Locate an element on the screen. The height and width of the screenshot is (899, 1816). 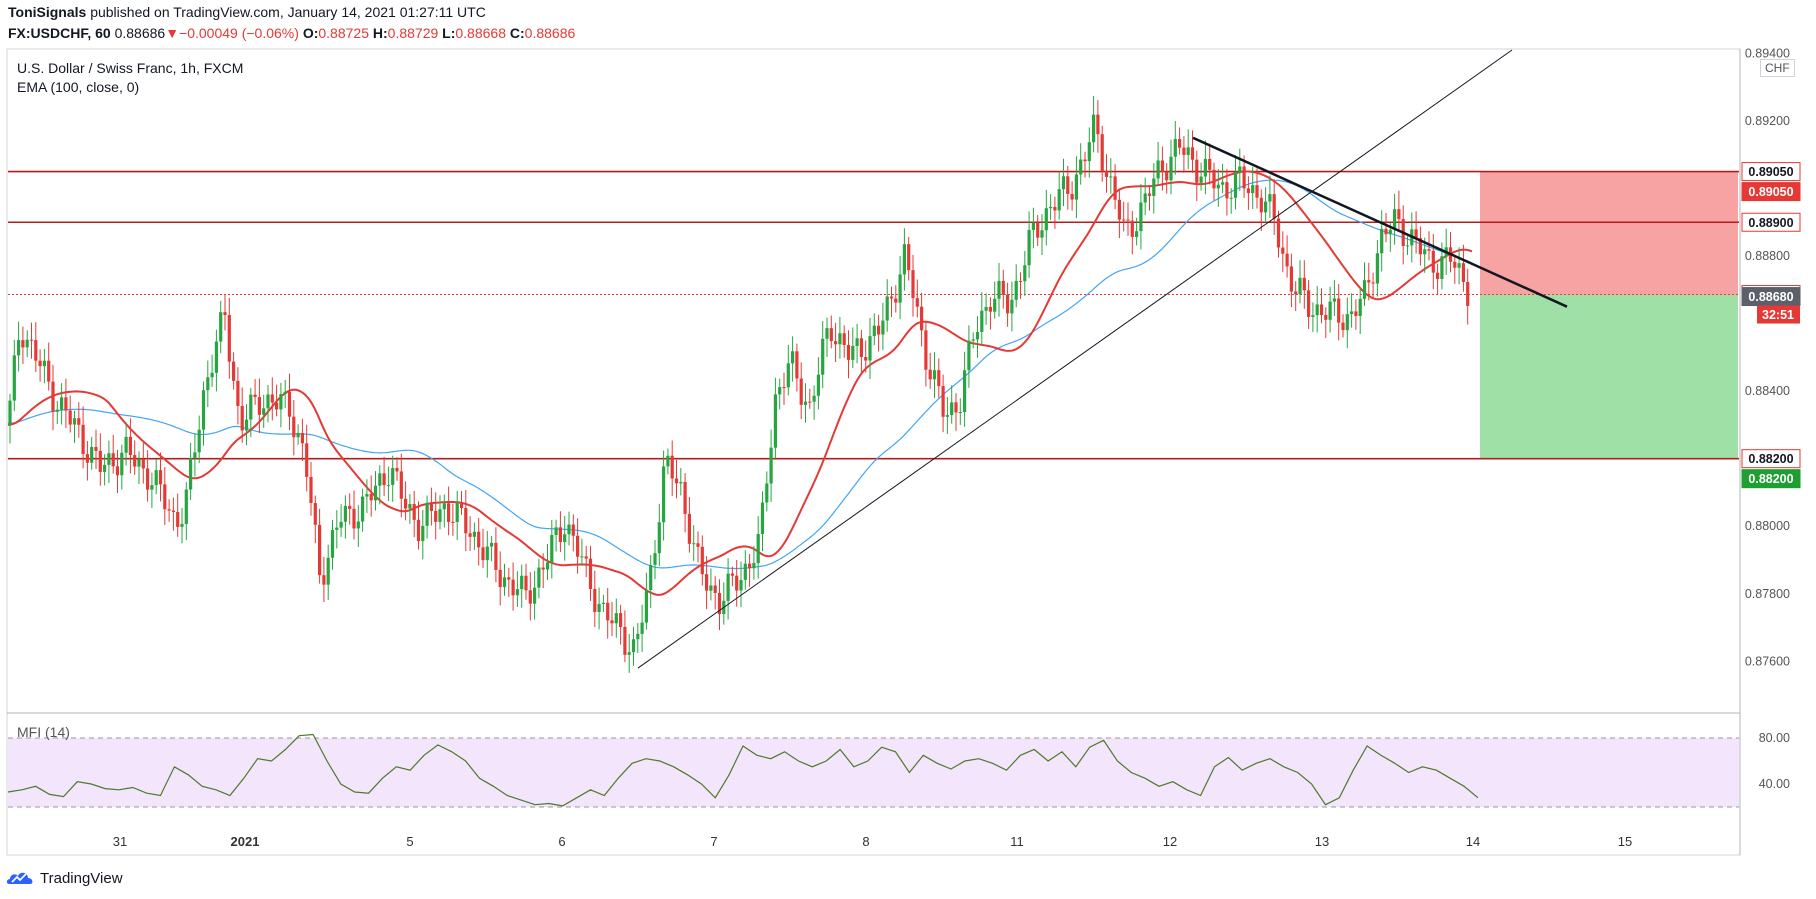
price-tag: 0.88900 is located at coordinates (1770, 223).